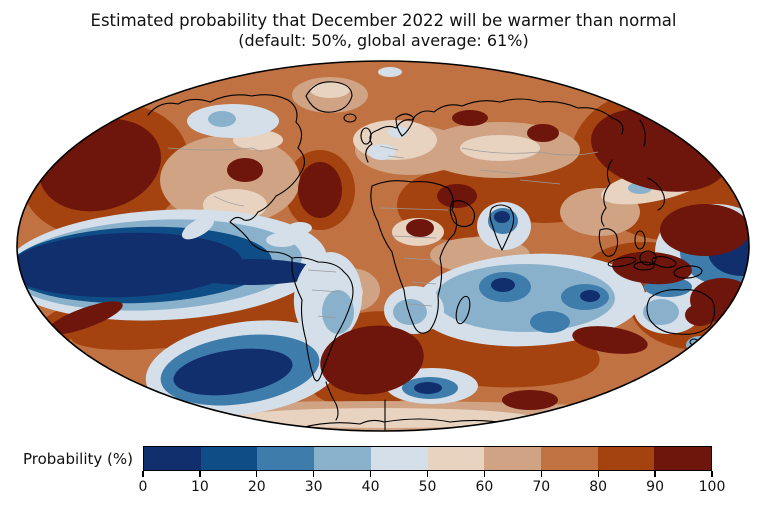 Image resolution: width=767 pixels, height=507 pixels. I want to click on colorbar-label: Probability (%), so click(77, 459).